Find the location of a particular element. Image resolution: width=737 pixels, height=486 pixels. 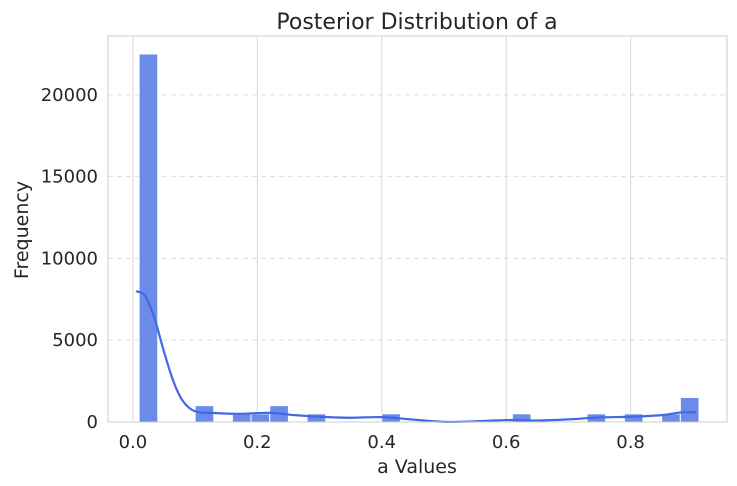

y-tick-label: 10000 is located at coordinates (69, 258).